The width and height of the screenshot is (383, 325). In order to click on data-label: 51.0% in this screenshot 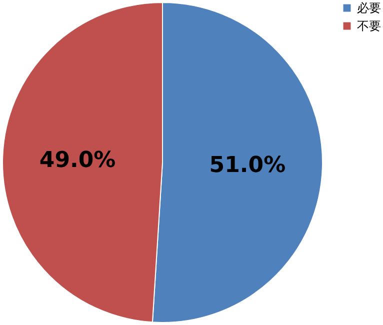, I will do `click(247, 165)`.